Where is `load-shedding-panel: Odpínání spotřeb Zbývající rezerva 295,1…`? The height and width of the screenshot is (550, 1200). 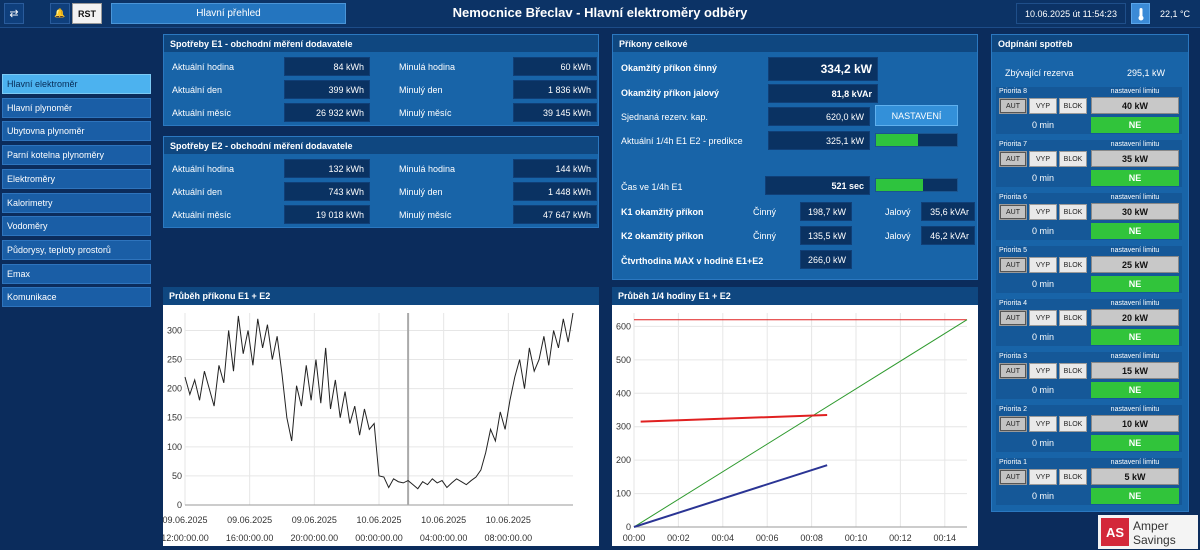
load-shedding-panel: Odpínání spotřeb Zbývající rezerva 295,1… is located at coordinates (1090, 273).